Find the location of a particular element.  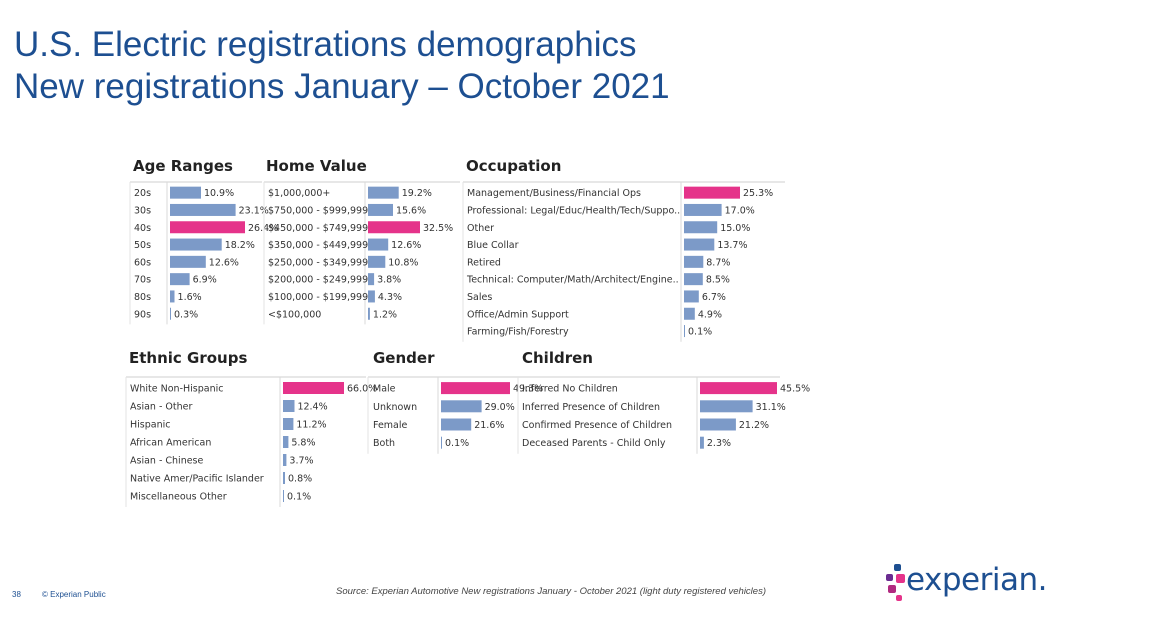

value-label: 18.2% is located at coordinates (240, 245).